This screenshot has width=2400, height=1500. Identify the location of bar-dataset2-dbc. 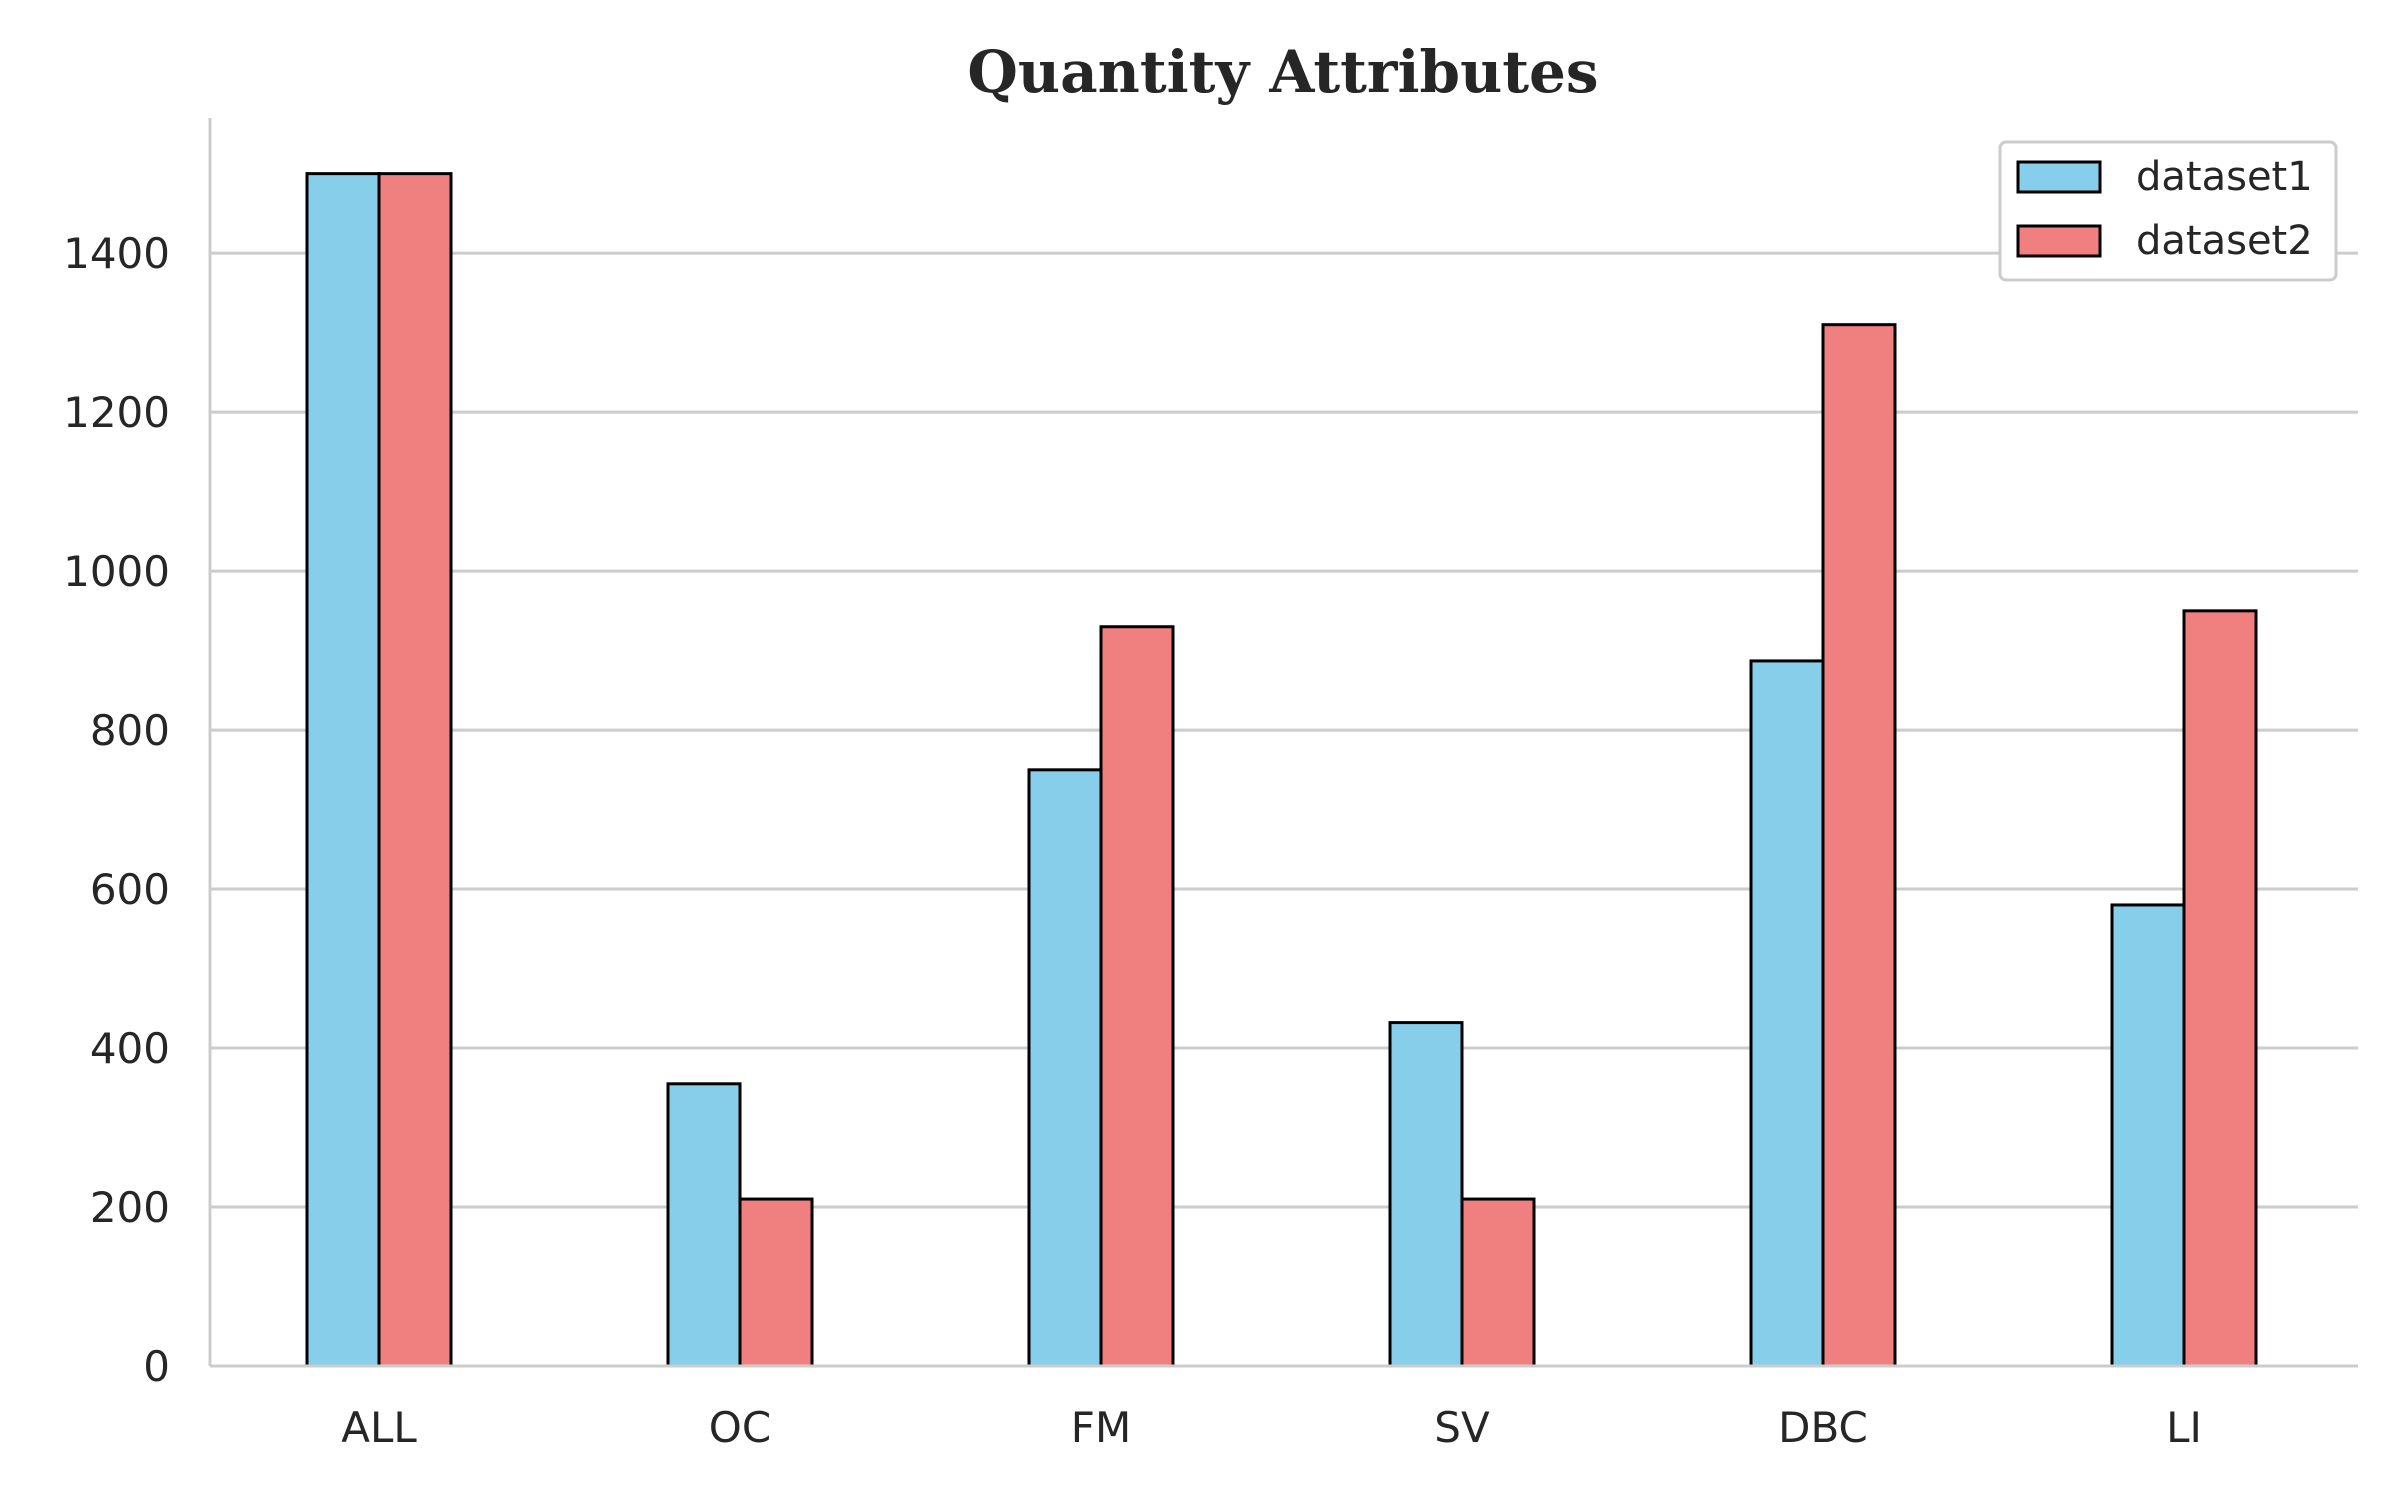
(1859, 845).